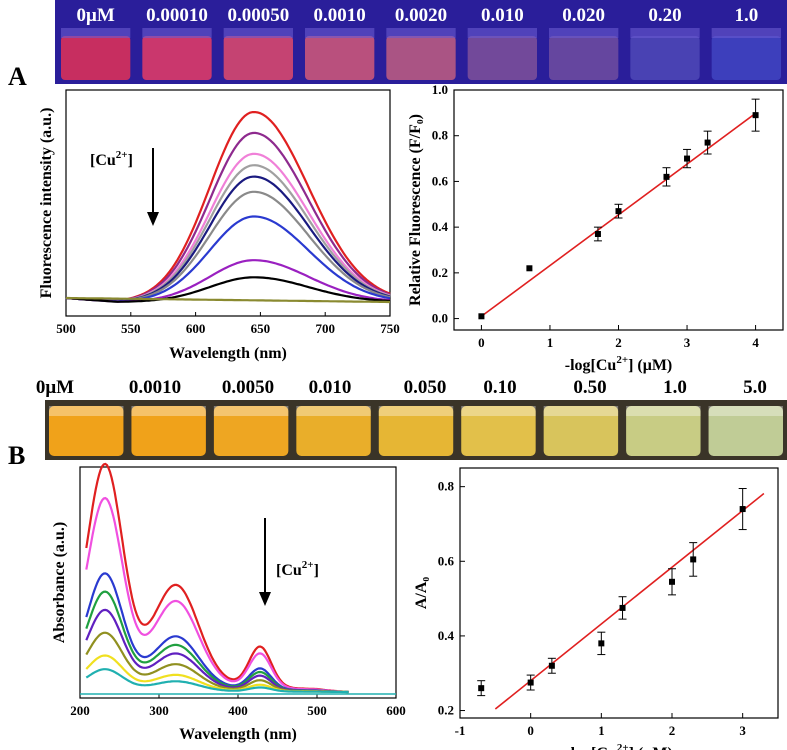 This screenshot has height=750, width=787. What do you see at coordinates (317, 710) in the screenshot?
I see `x-tick-label-3: 500` at bounding box center [317, 710].